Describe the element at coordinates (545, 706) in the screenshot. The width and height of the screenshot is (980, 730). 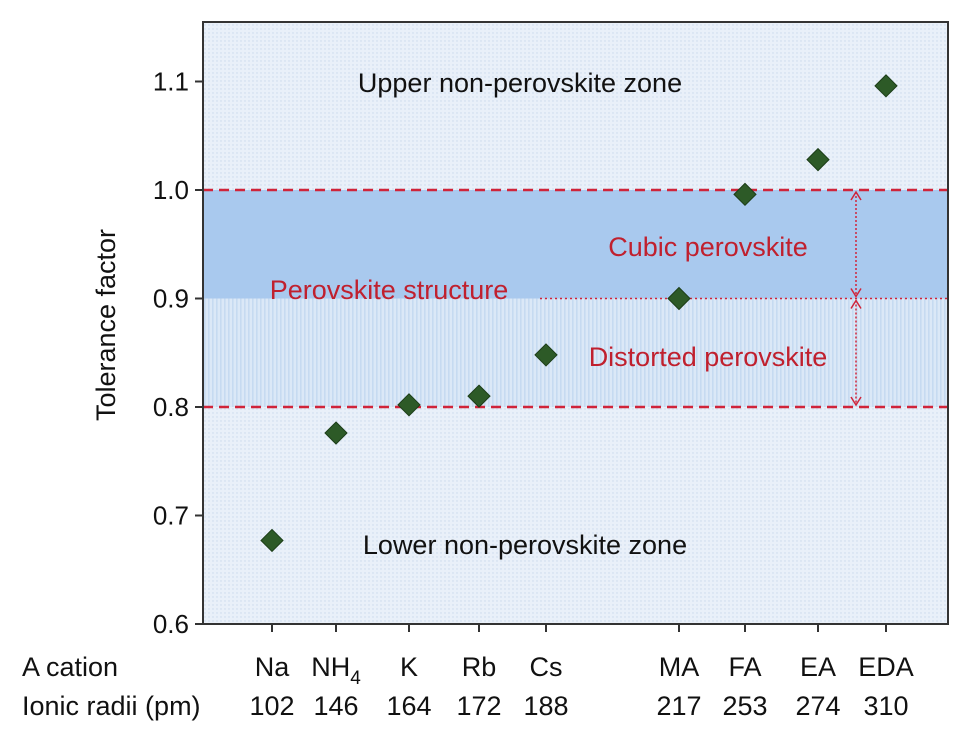
I see `ionic-radius-label: 188` at that location.